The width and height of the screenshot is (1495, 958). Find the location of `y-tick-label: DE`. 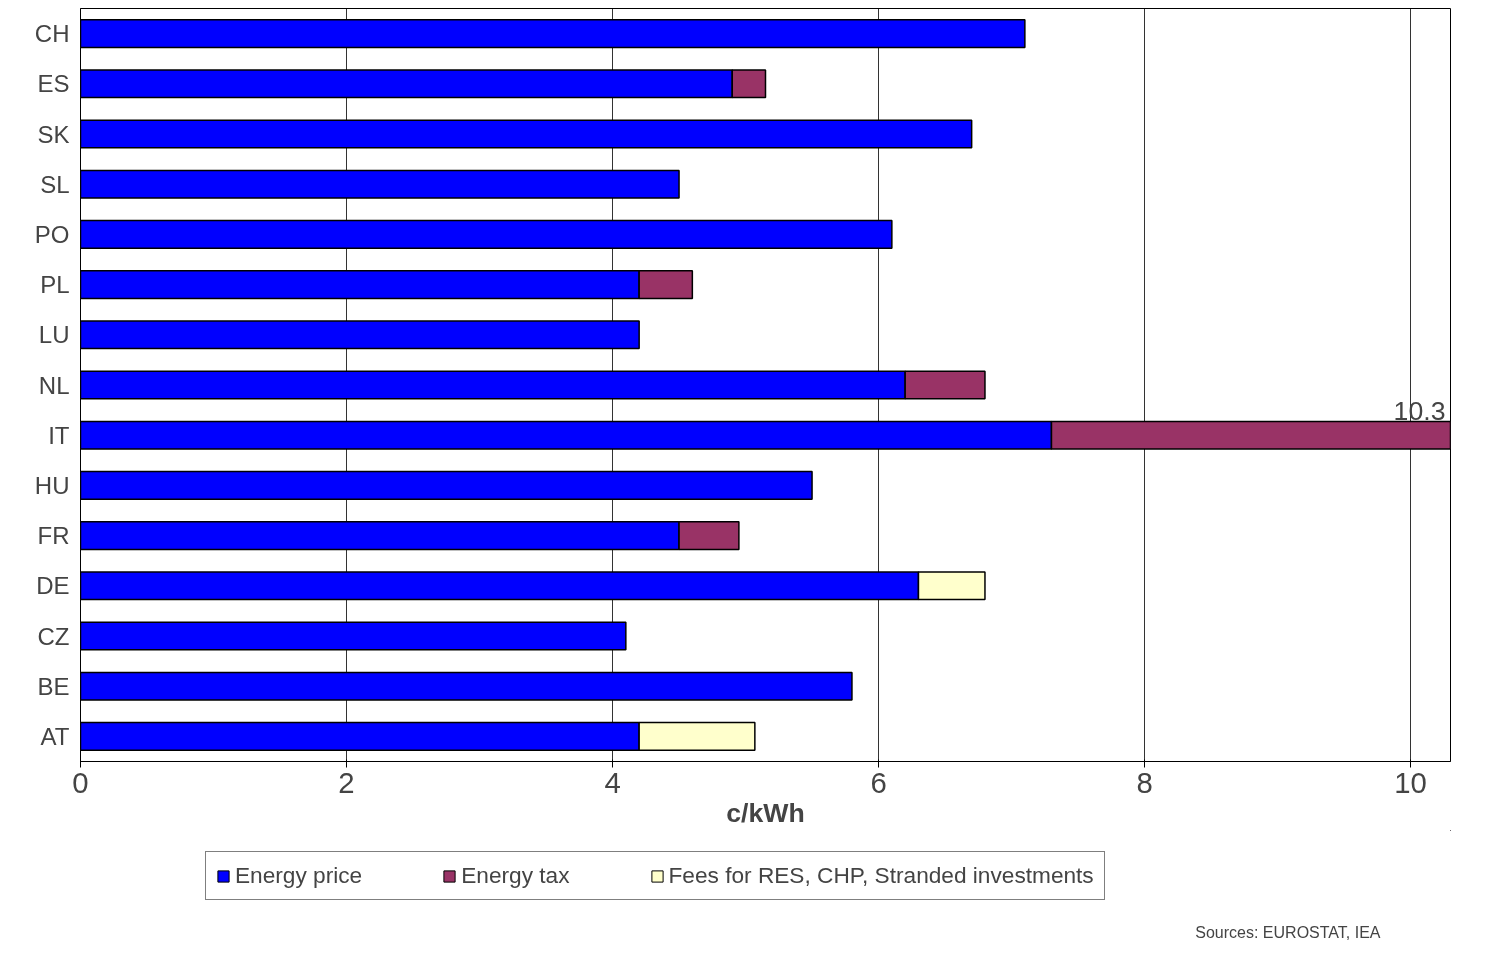

y-tick-label: DE is located at coordinates (53, 586).